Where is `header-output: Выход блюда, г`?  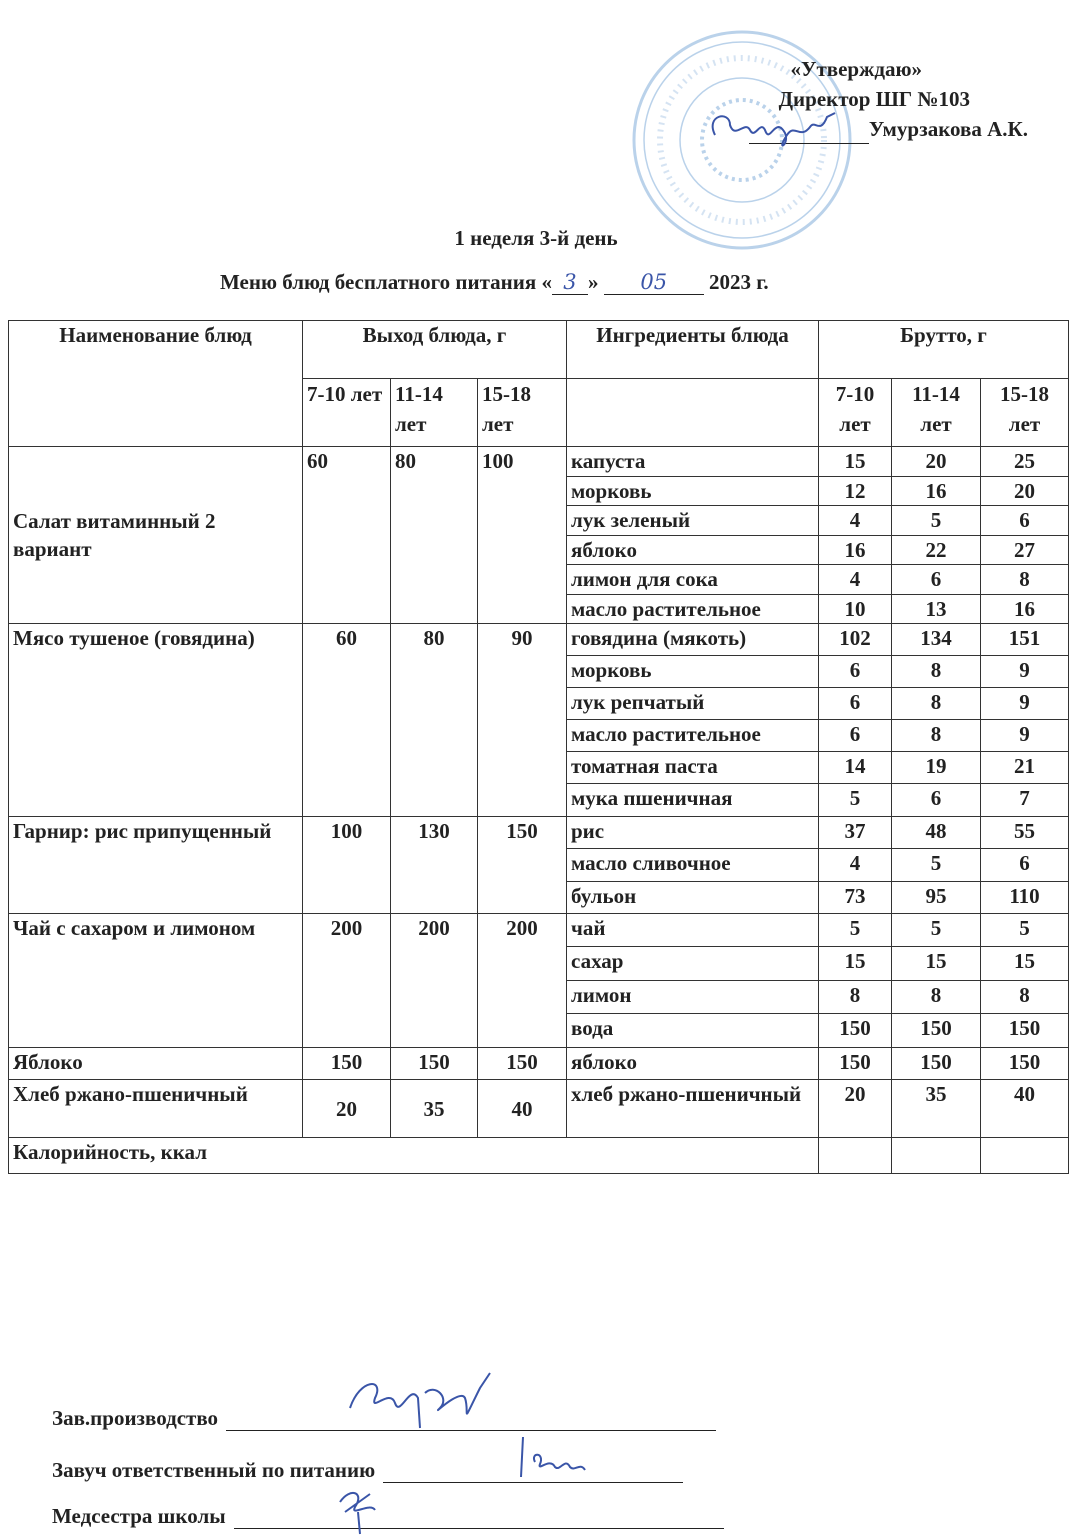 header-output: Выход блюда, г is located at coordinates (434, 349).